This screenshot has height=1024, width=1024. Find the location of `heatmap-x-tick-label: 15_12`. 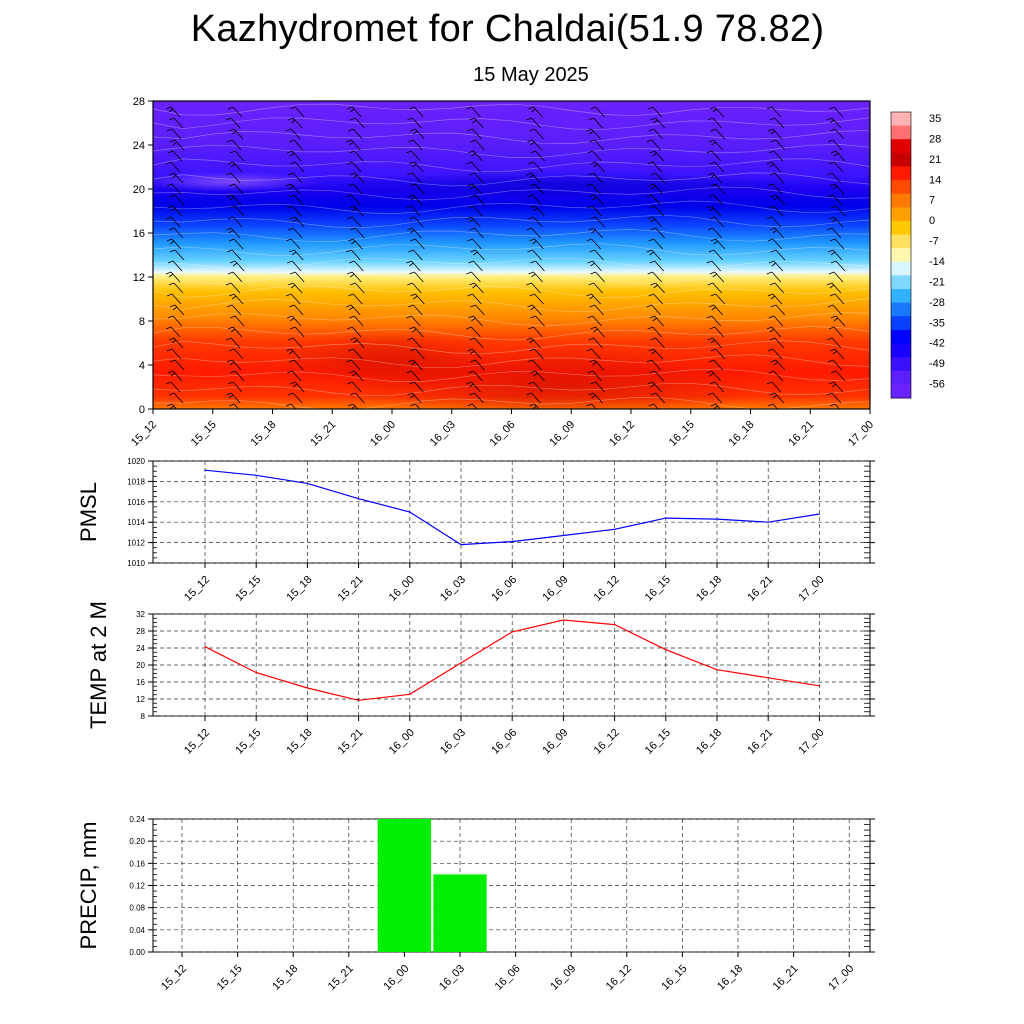

heatmap-x-tick-label: 15_12 is located at coordinates (144, 434).